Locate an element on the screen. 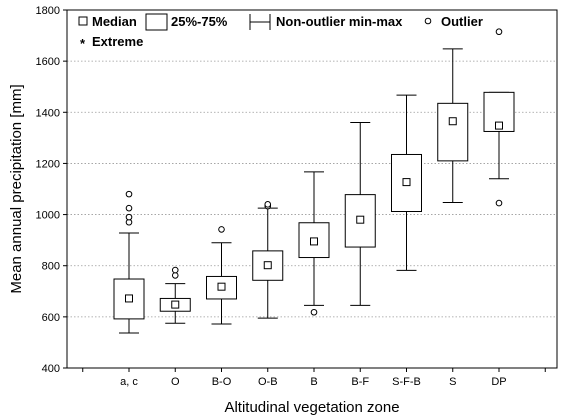 The width and height of the screenshot is (562, 418). legend-median-label: Median is located at coordinates (114, 21).